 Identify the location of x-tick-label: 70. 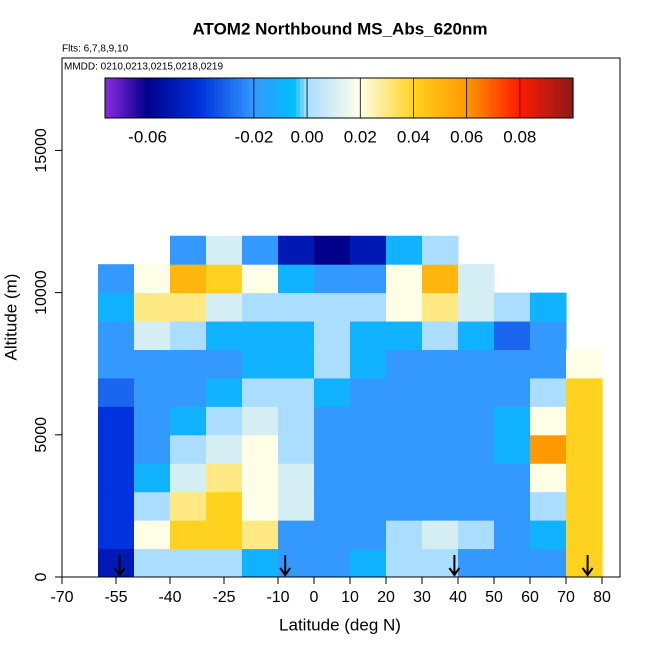
(566, 597).